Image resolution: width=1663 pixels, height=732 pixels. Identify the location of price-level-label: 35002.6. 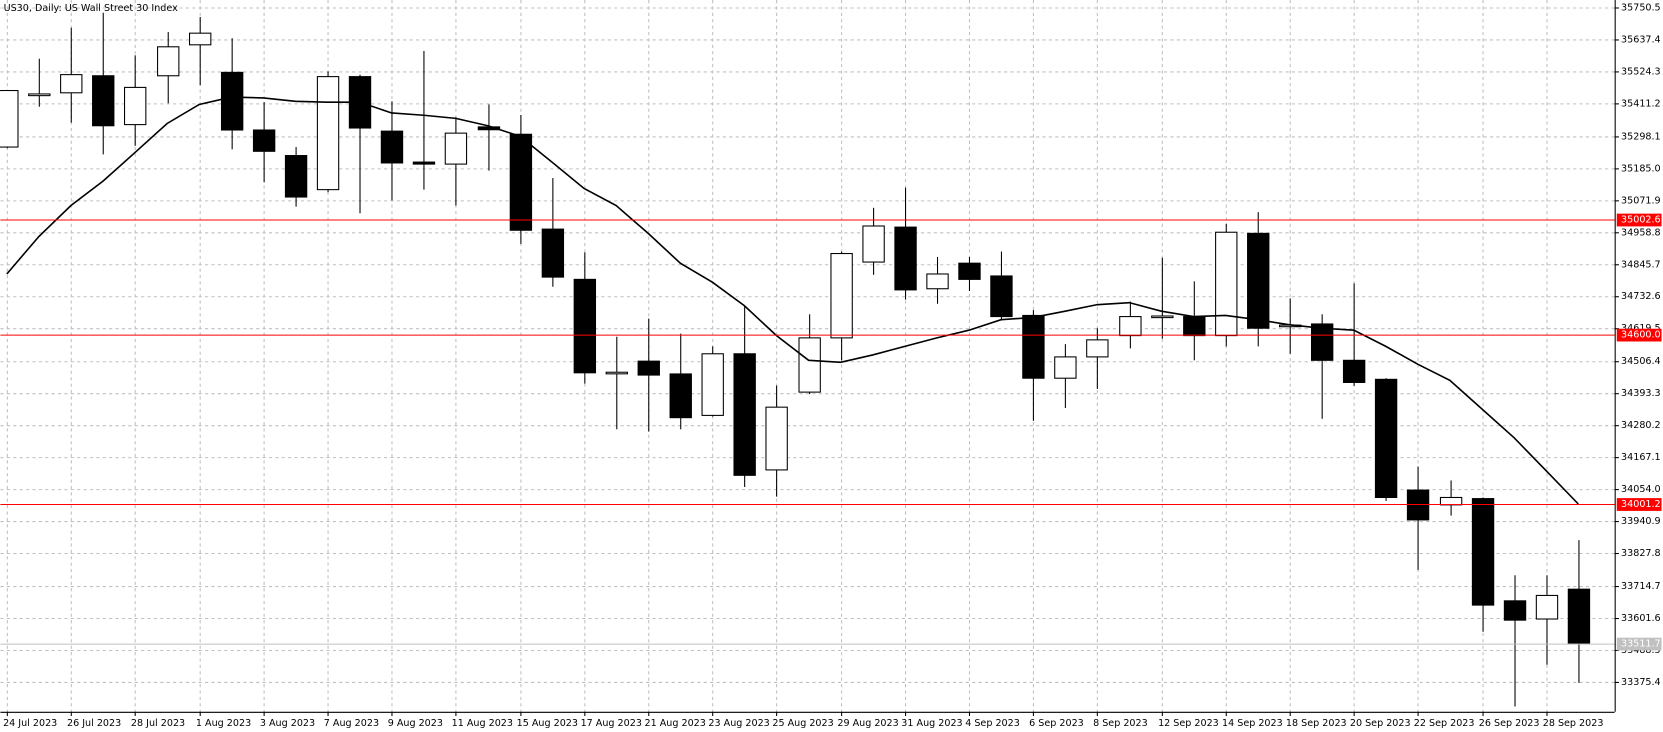
(1641, 220).